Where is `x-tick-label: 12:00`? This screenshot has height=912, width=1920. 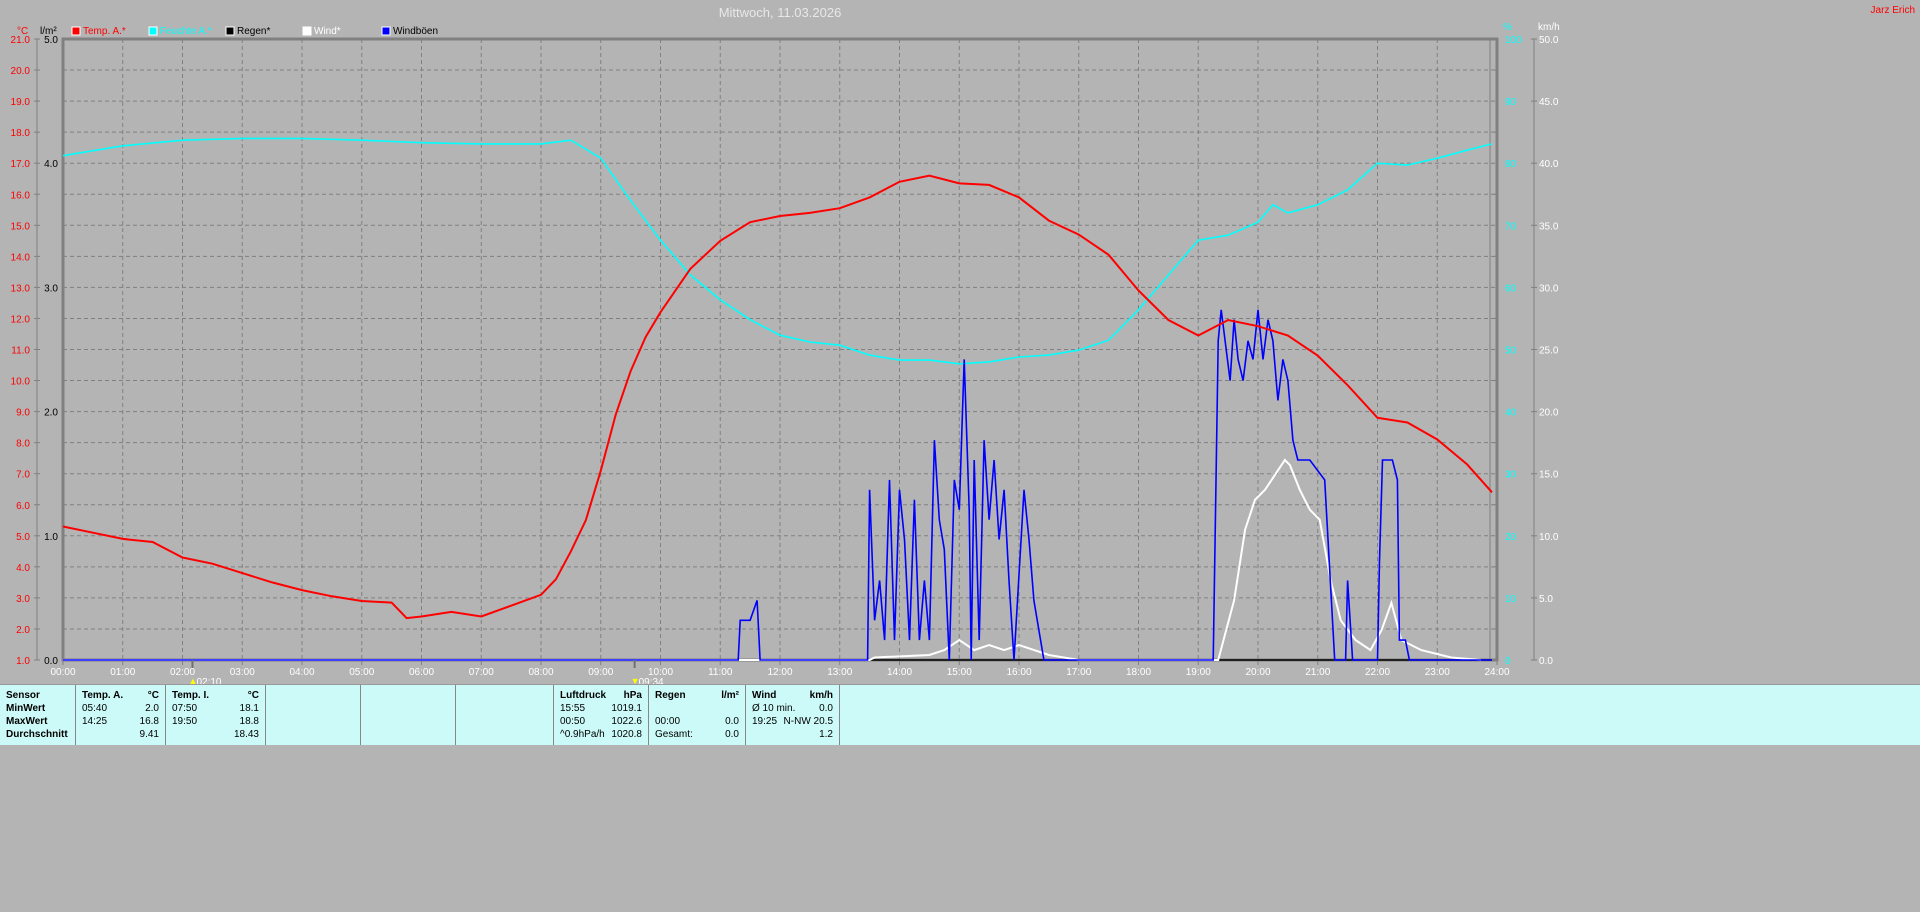
x-tick-label: 12:00 is located at coordinates (779, 672).